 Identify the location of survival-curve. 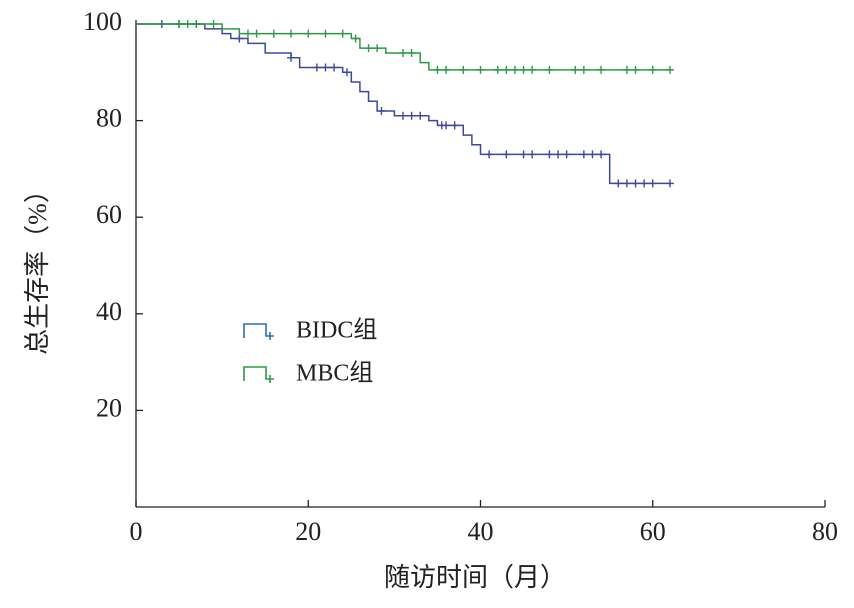
(403, 47).